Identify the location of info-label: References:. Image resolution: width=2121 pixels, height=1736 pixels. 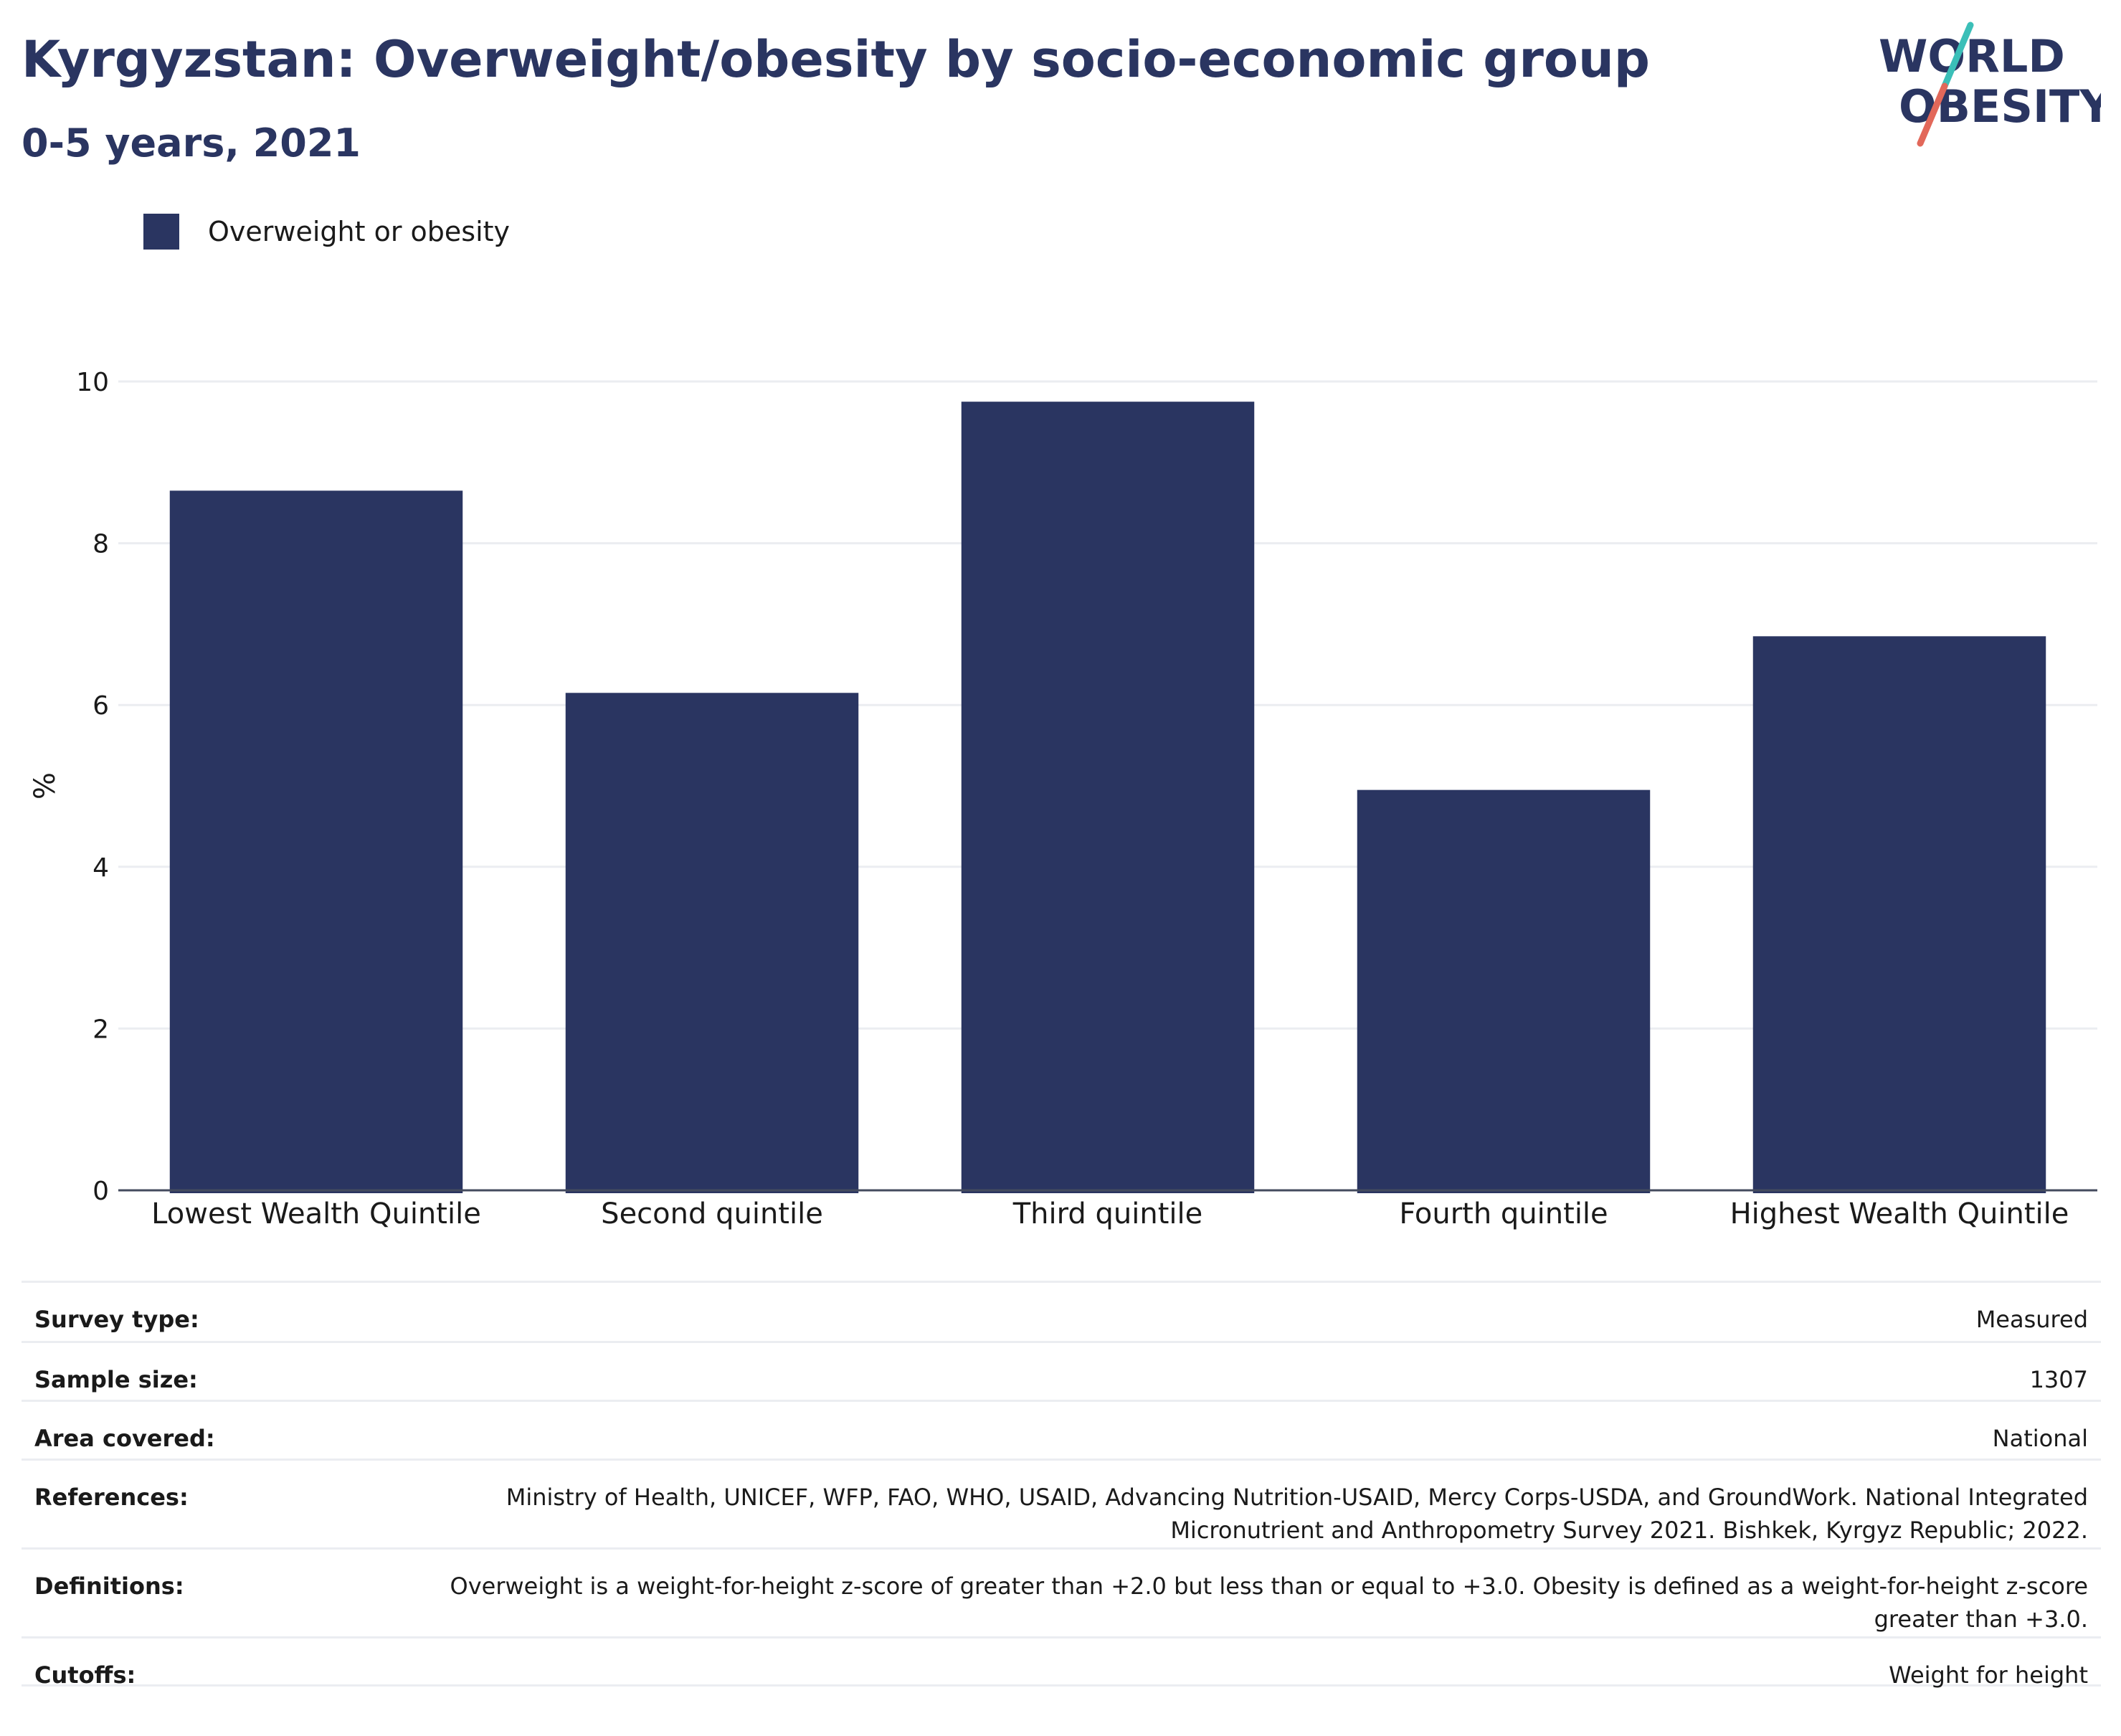
(111, 1498).